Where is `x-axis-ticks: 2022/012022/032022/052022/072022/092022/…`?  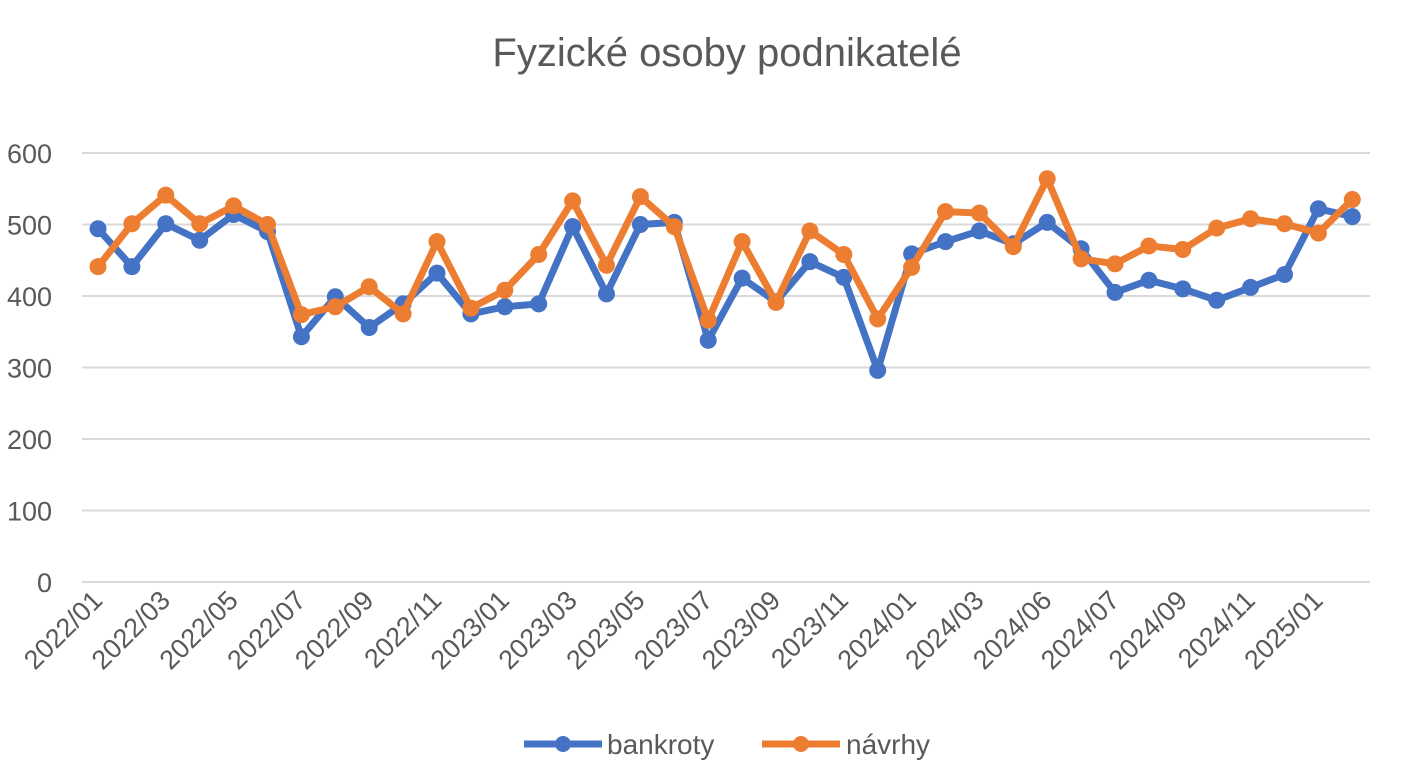
x-axis-ticks: 2022/012022/032022/052022/072022/092022/… is located at coordinates (673, 630).